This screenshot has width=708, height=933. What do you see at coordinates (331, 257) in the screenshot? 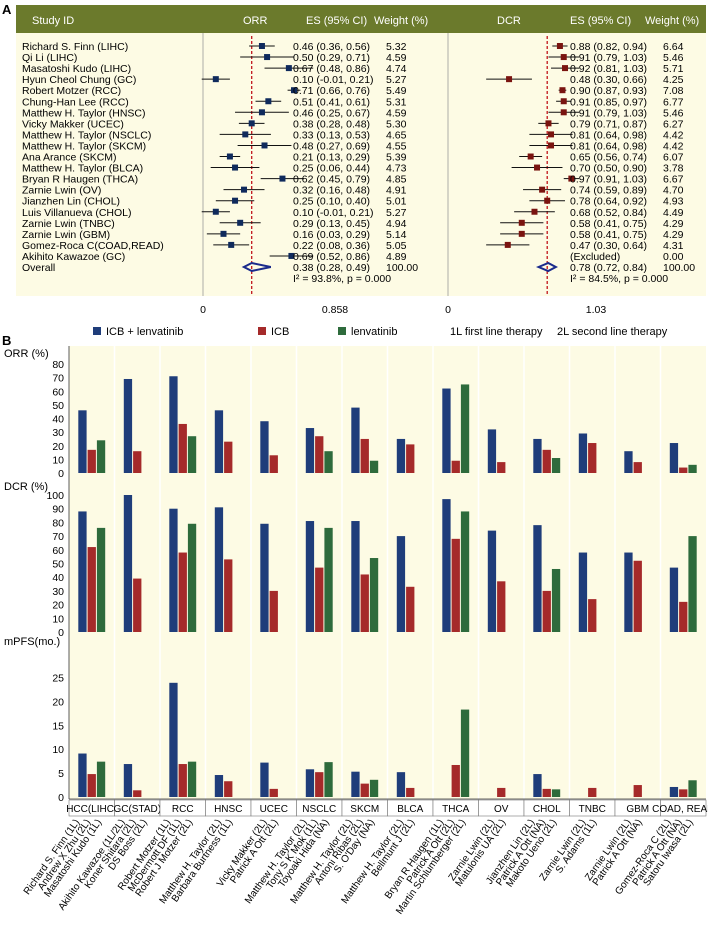
I see `orr-es-value: 0.69 (0.52, 0.86)` at bounding box center [331, 257].